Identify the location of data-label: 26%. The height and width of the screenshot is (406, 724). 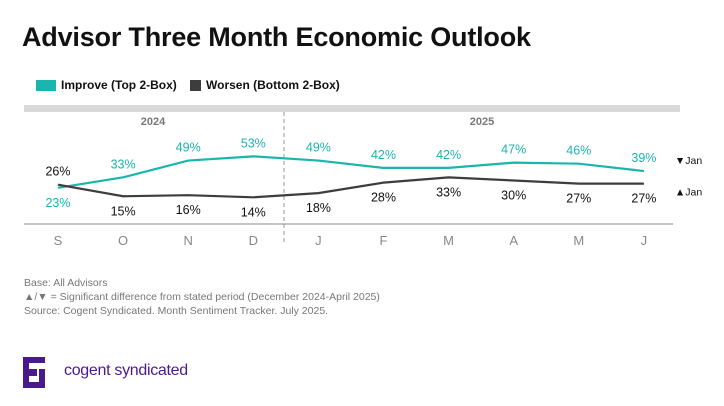
(57, 172).